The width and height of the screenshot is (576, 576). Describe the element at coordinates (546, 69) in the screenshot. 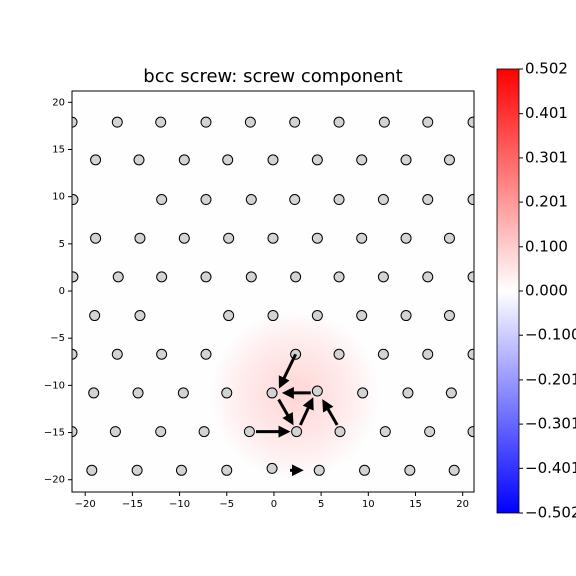

I see `colorbar-tick-label: 0.502` at that location.